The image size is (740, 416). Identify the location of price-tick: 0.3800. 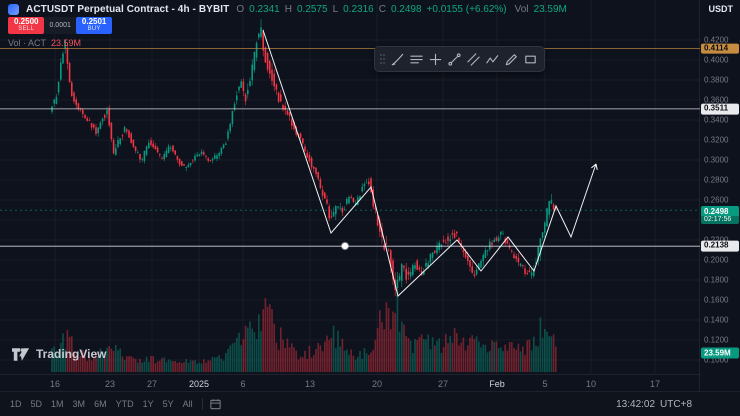
(716, 80).